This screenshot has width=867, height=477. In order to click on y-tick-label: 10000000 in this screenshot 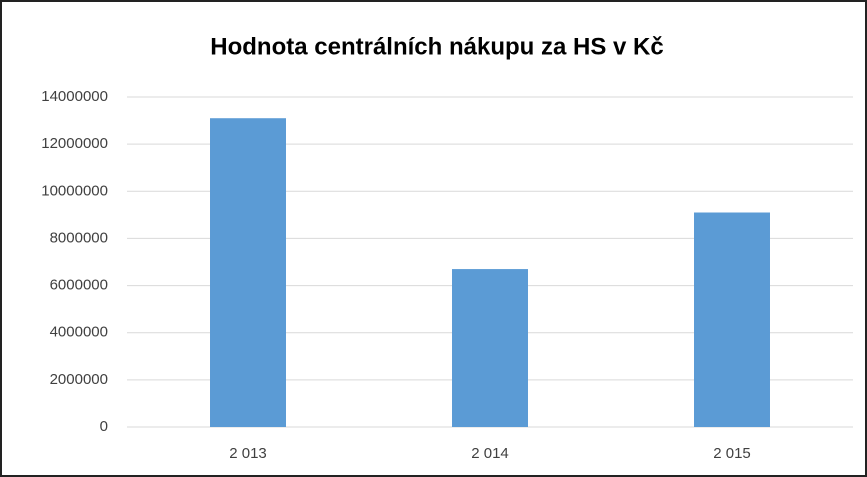, I will do `click(74, 190)`.